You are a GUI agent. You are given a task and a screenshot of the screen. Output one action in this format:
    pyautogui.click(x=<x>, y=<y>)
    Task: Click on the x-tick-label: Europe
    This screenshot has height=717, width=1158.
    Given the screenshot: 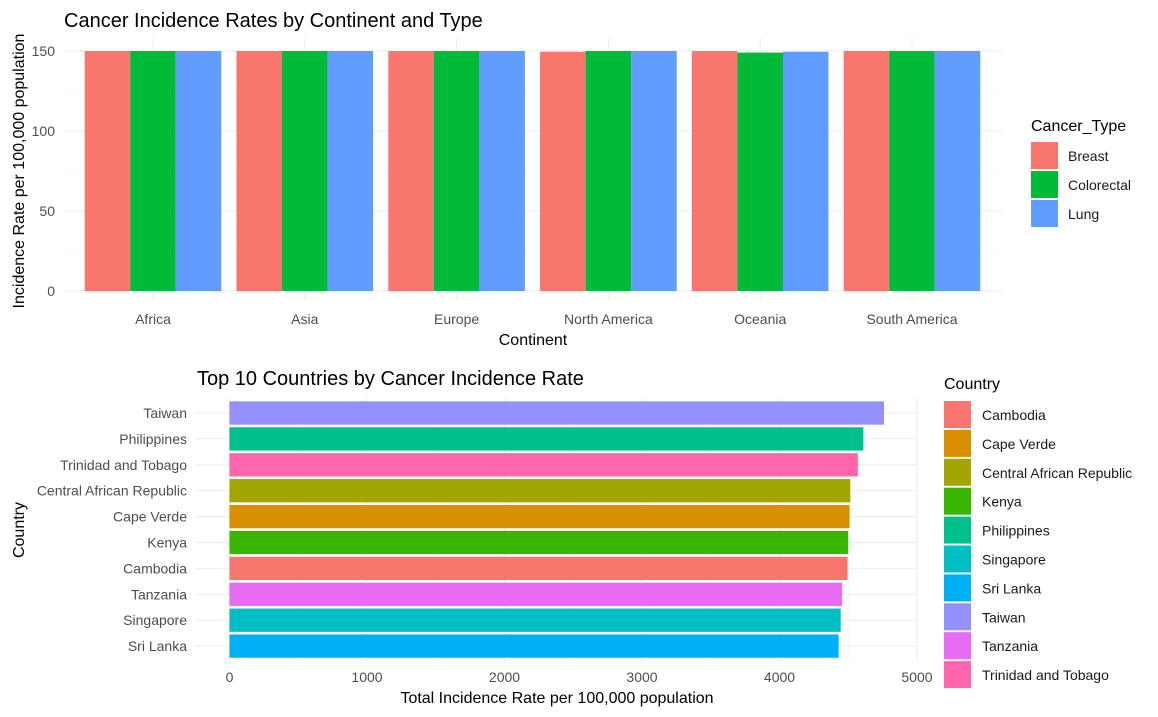 What is the action you would take?
    pyautogui.click(x=456, y=319)
    